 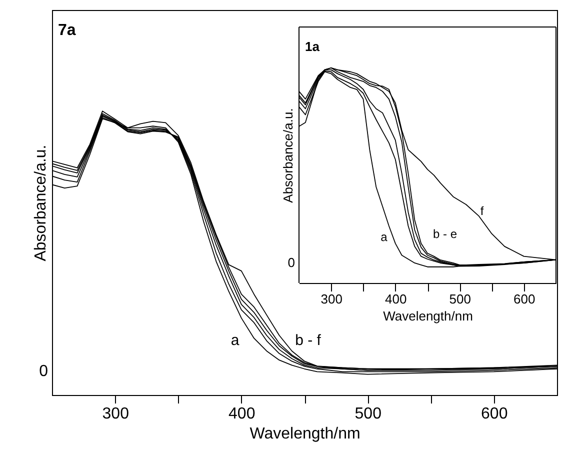 I want to click on annotation: f, so click(x=482, y=211).